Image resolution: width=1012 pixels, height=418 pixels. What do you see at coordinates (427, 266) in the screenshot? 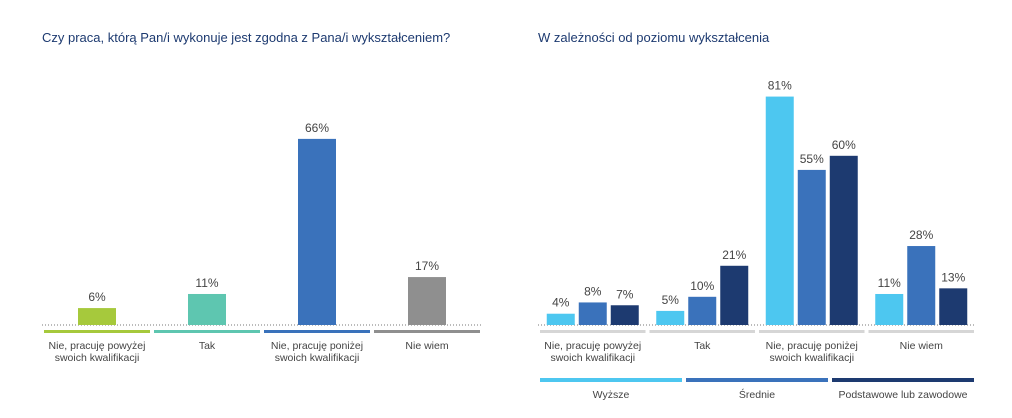
I see `data-label: 17%` at bounding box center [427, 266].